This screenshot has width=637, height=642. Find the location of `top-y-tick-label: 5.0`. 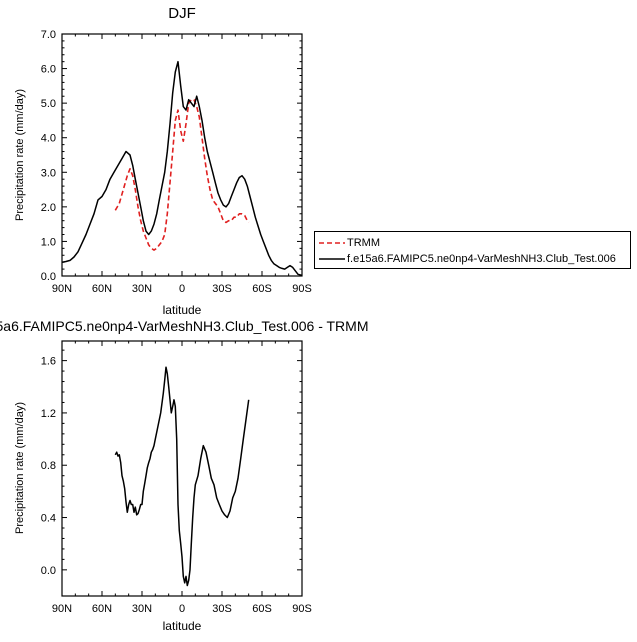

top-y-tick-label: 5.0 is located at coordinates (48, 104).